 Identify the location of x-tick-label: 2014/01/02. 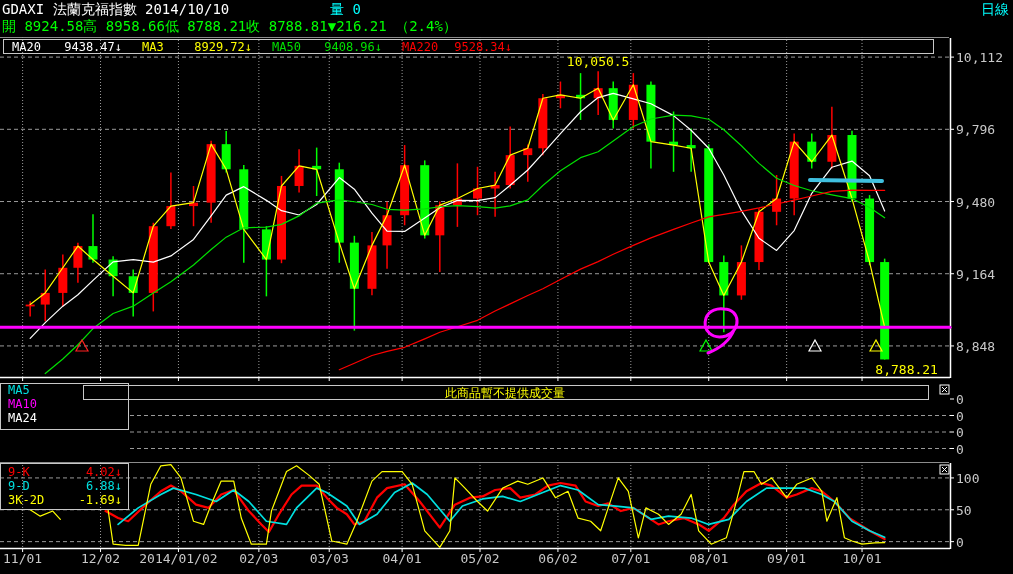
(178, 558).